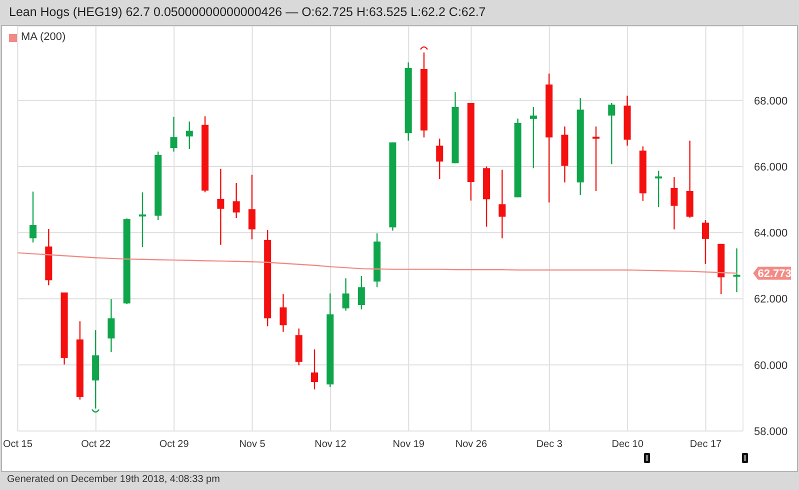 Image resolution: width=799 pixels, height=490 pixels. What do you see at coordinates (771, 300) in the screenshot?
I see `y-tick-label: 62.000` at bounding box center [771, 300].